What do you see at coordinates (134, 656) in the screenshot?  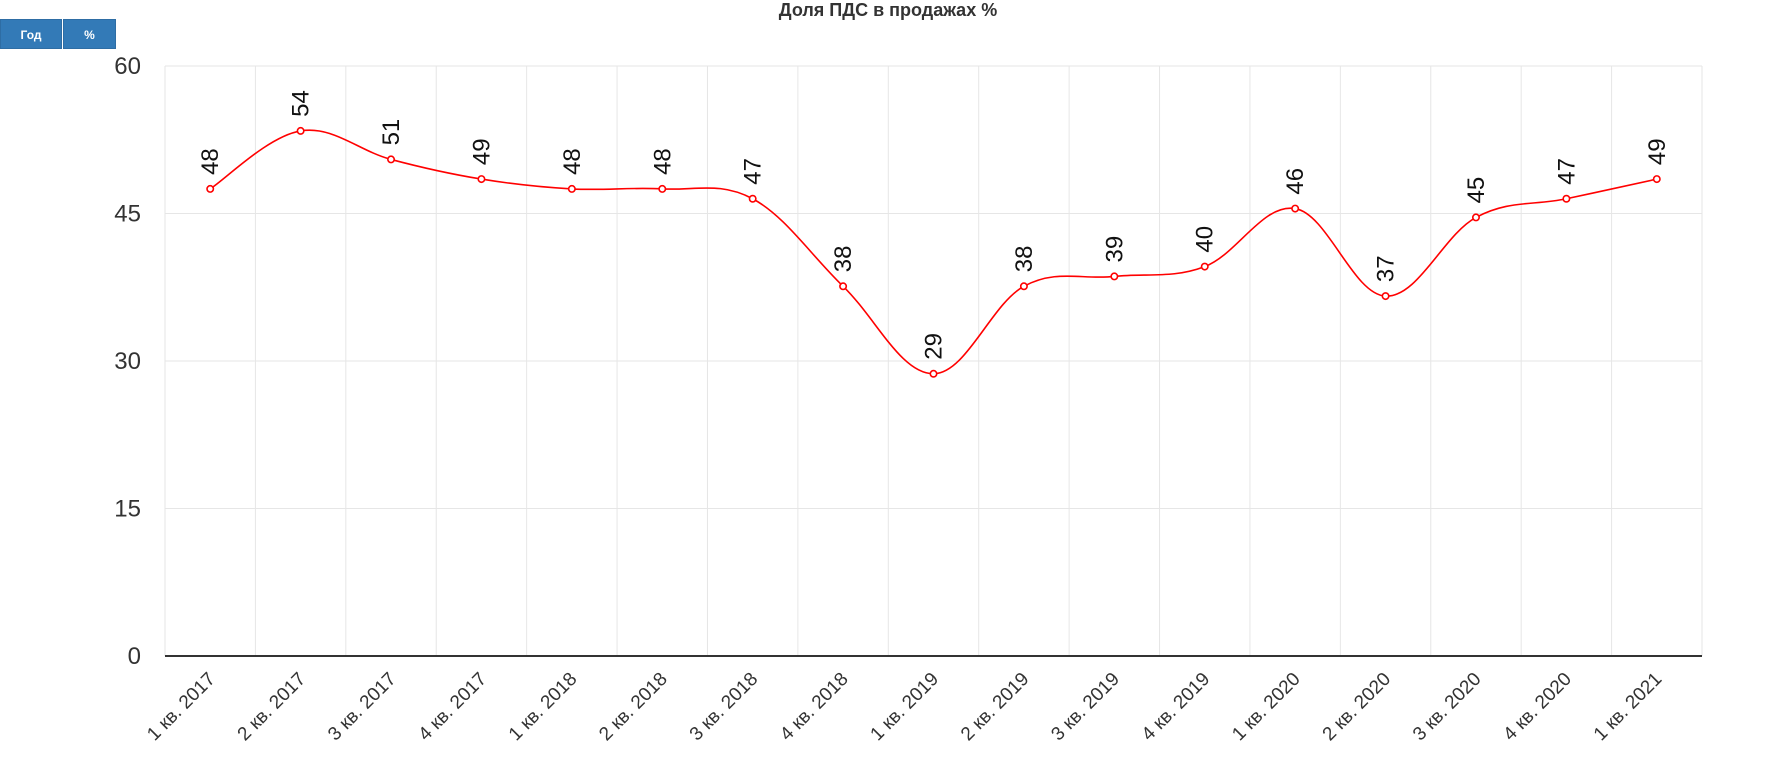 I see `y-tick-label: 0` at bounding box center [134, 656].